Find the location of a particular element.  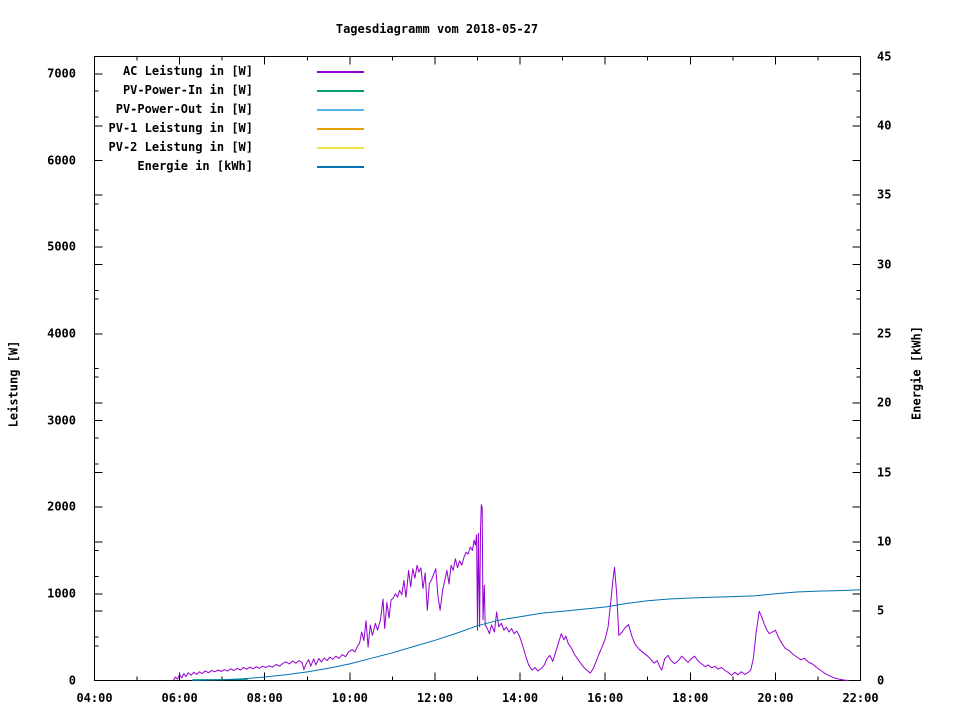

y-left-tick-label: 7000 is located at coordinates (61, 73).